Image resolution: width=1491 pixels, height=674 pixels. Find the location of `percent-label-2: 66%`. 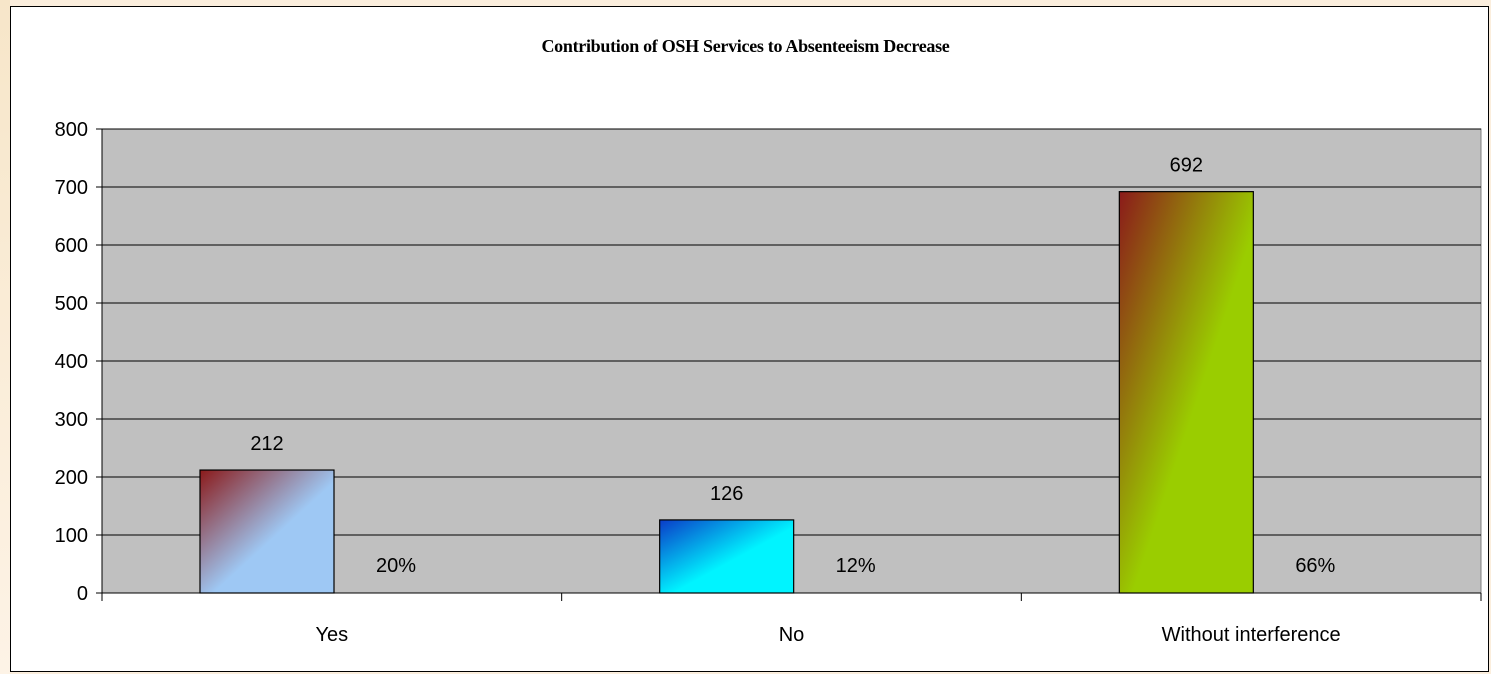

percent-label-2: 66% is located at coordinates (1315, 566).